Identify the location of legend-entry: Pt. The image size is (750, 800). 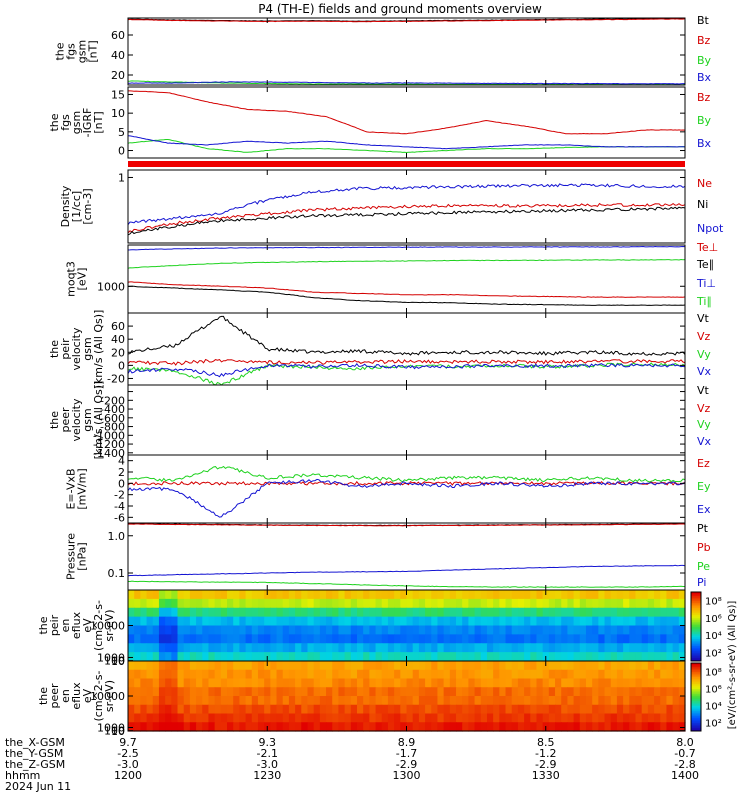
(703, 528).